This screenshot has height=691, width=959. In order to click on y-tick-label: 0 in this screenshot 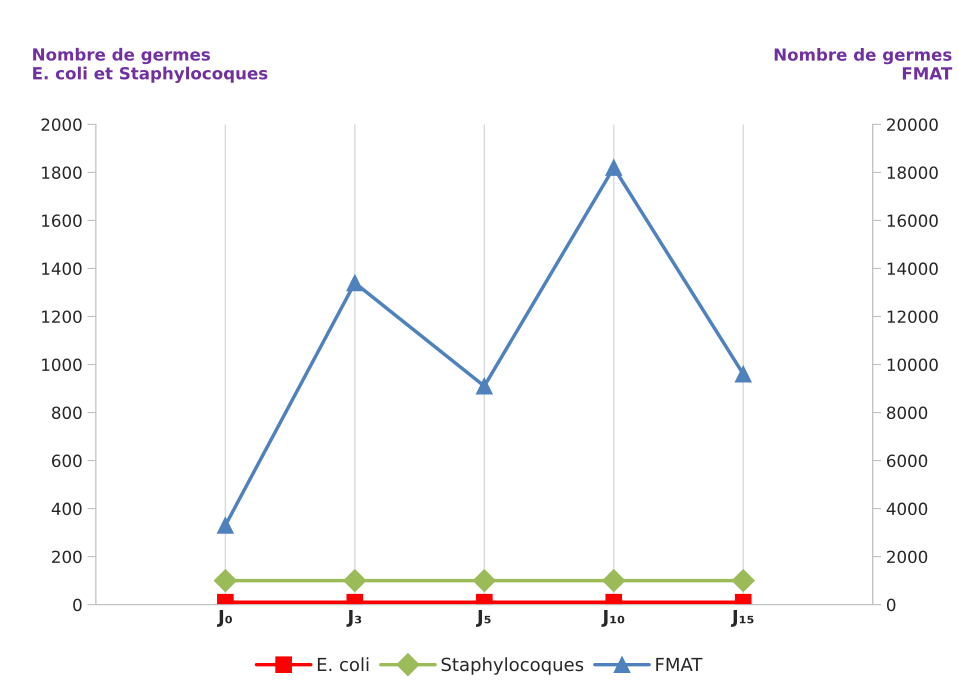, I will do `click(77, 605)`.